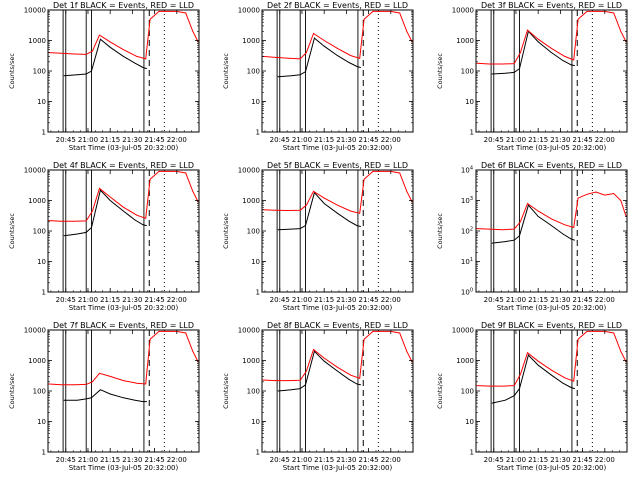  Describe the element at coordinates (337, 5) in the screenshot. I see `chart-title: Det 2f BLACK = Events, RED = LLD` at that location.